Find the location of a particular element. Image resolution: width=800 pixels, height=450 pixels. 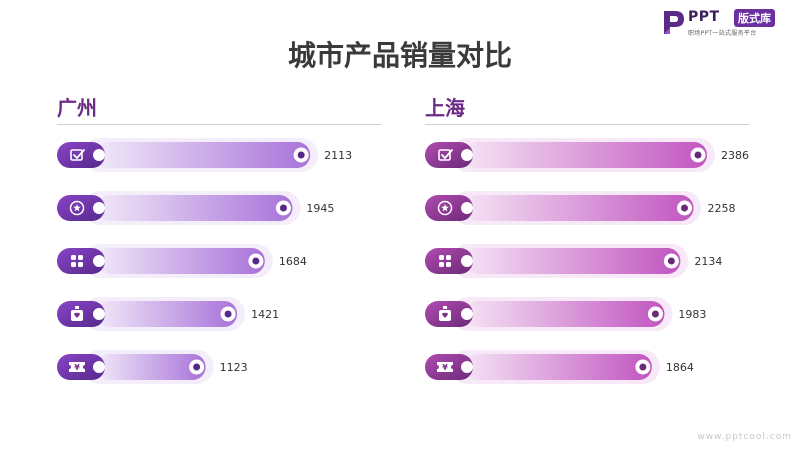

bar-row: 2386 is located at coordinates (587, 155).